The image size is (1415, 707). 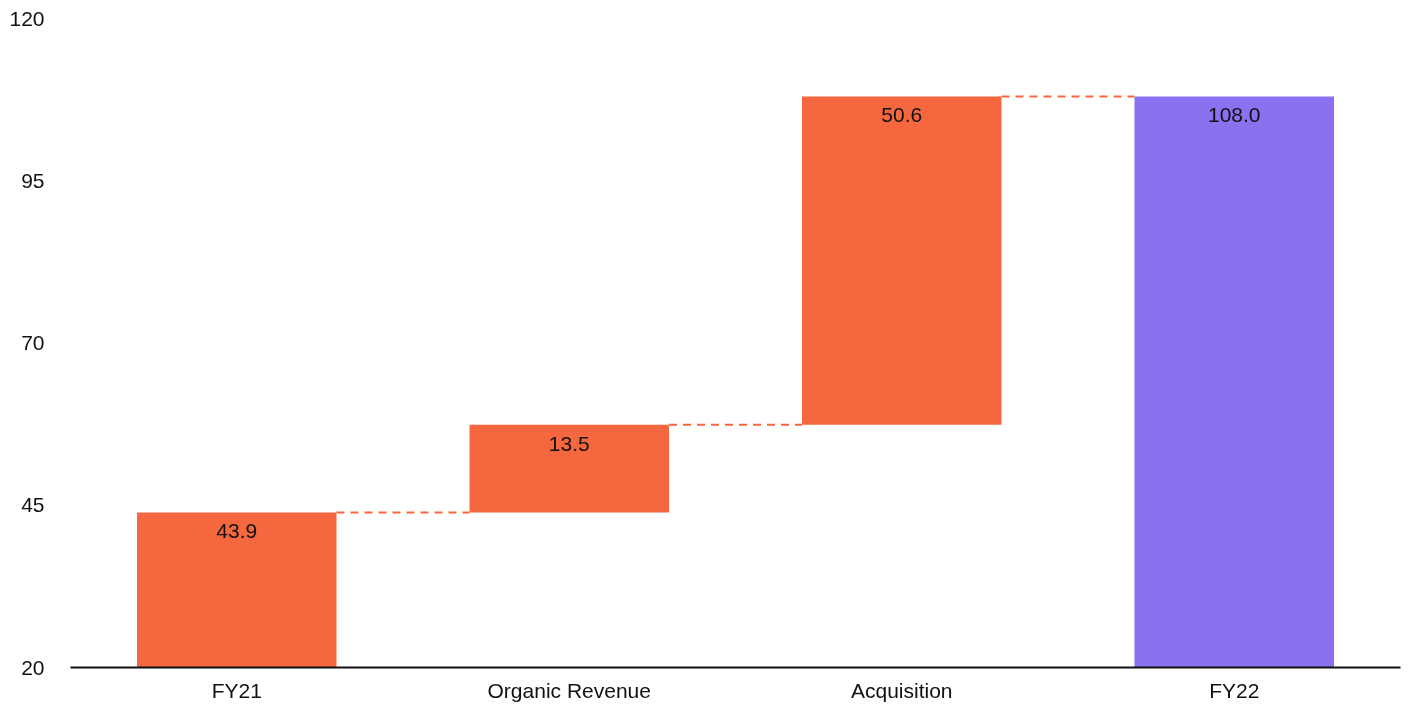 What do you see at coordinates (569, 443) in the screenshot?
I see `data-label: 13.5` at bounding box center [569, 443].